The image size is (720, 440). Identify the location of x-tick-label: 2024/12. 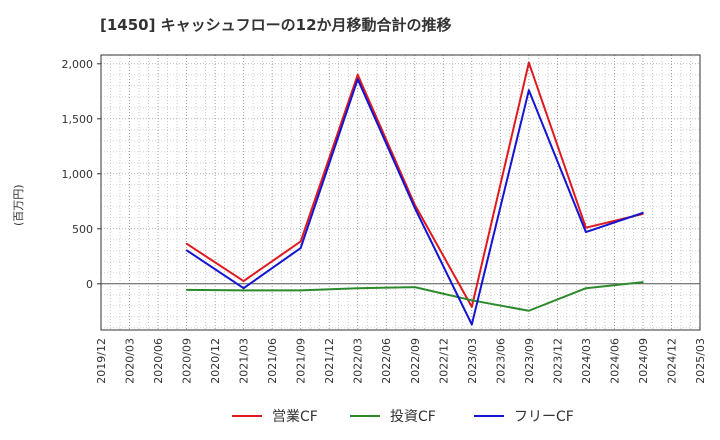
(671, 361).